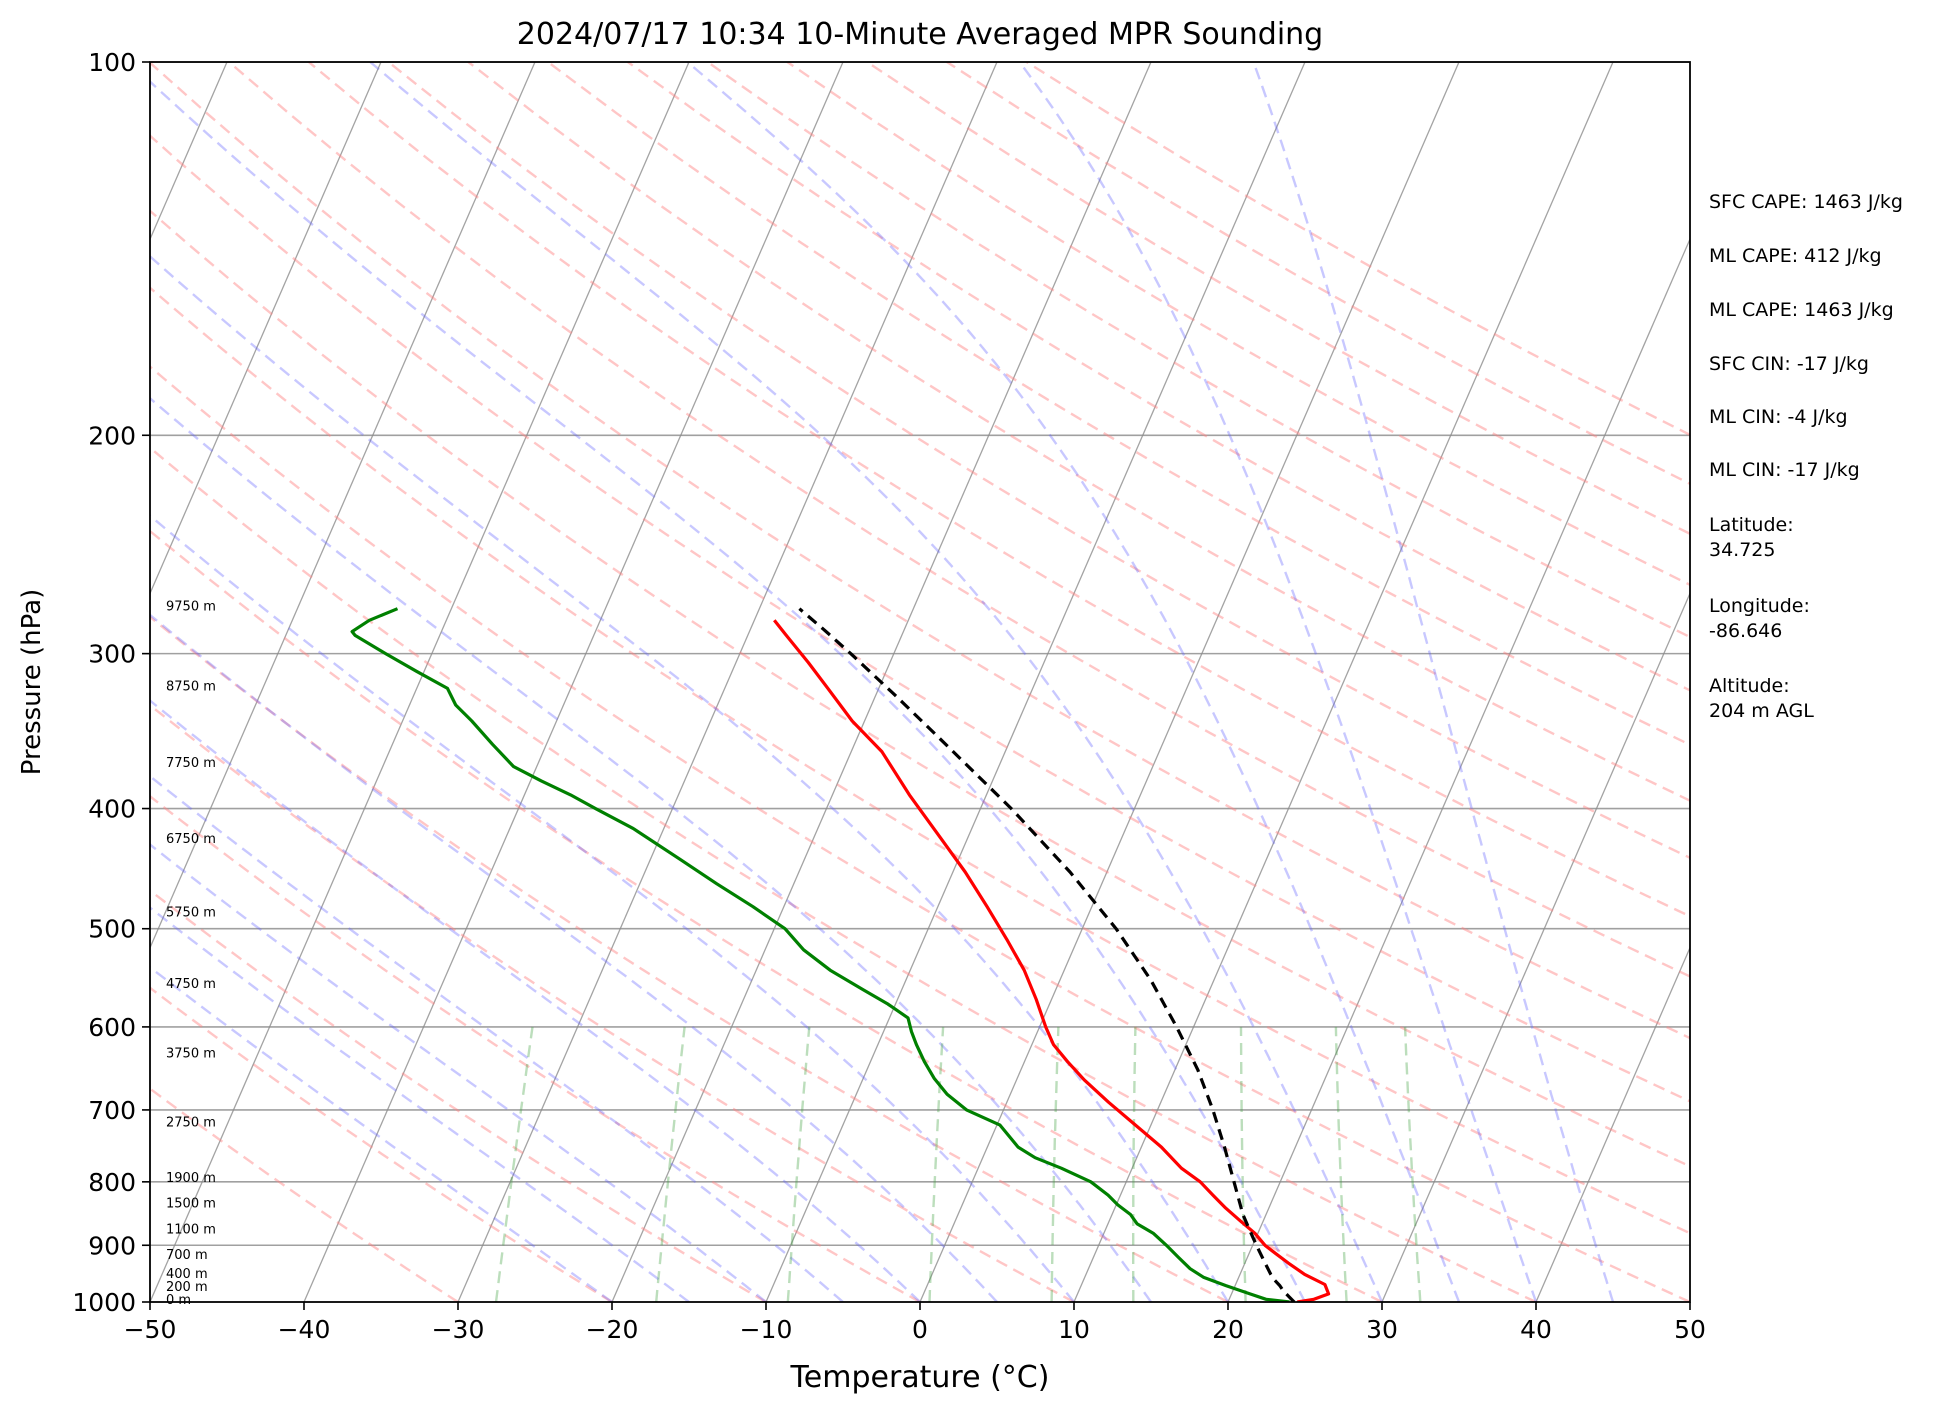 This screenshot has height=1406, width=1936. Describe the element at coordinates (766, 1329) in the screenshot. I see `x-tick-label: −10` at that location.